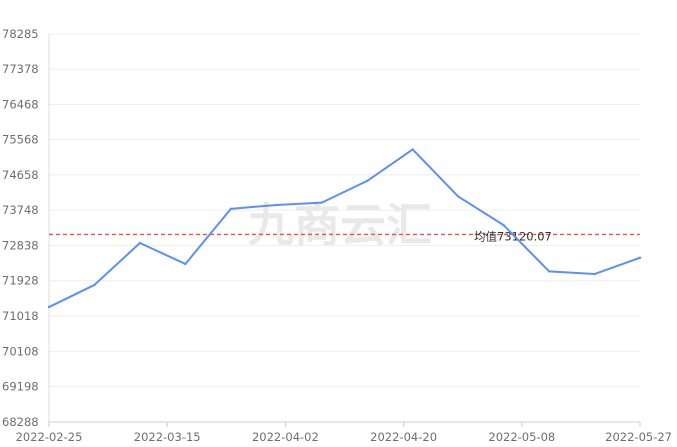 The height and width of the screenshot is (447, 677). Describe the element at coordinates (285, 437) in the screenshot. I see `x-tick-label: 2022-04-02` at that location.